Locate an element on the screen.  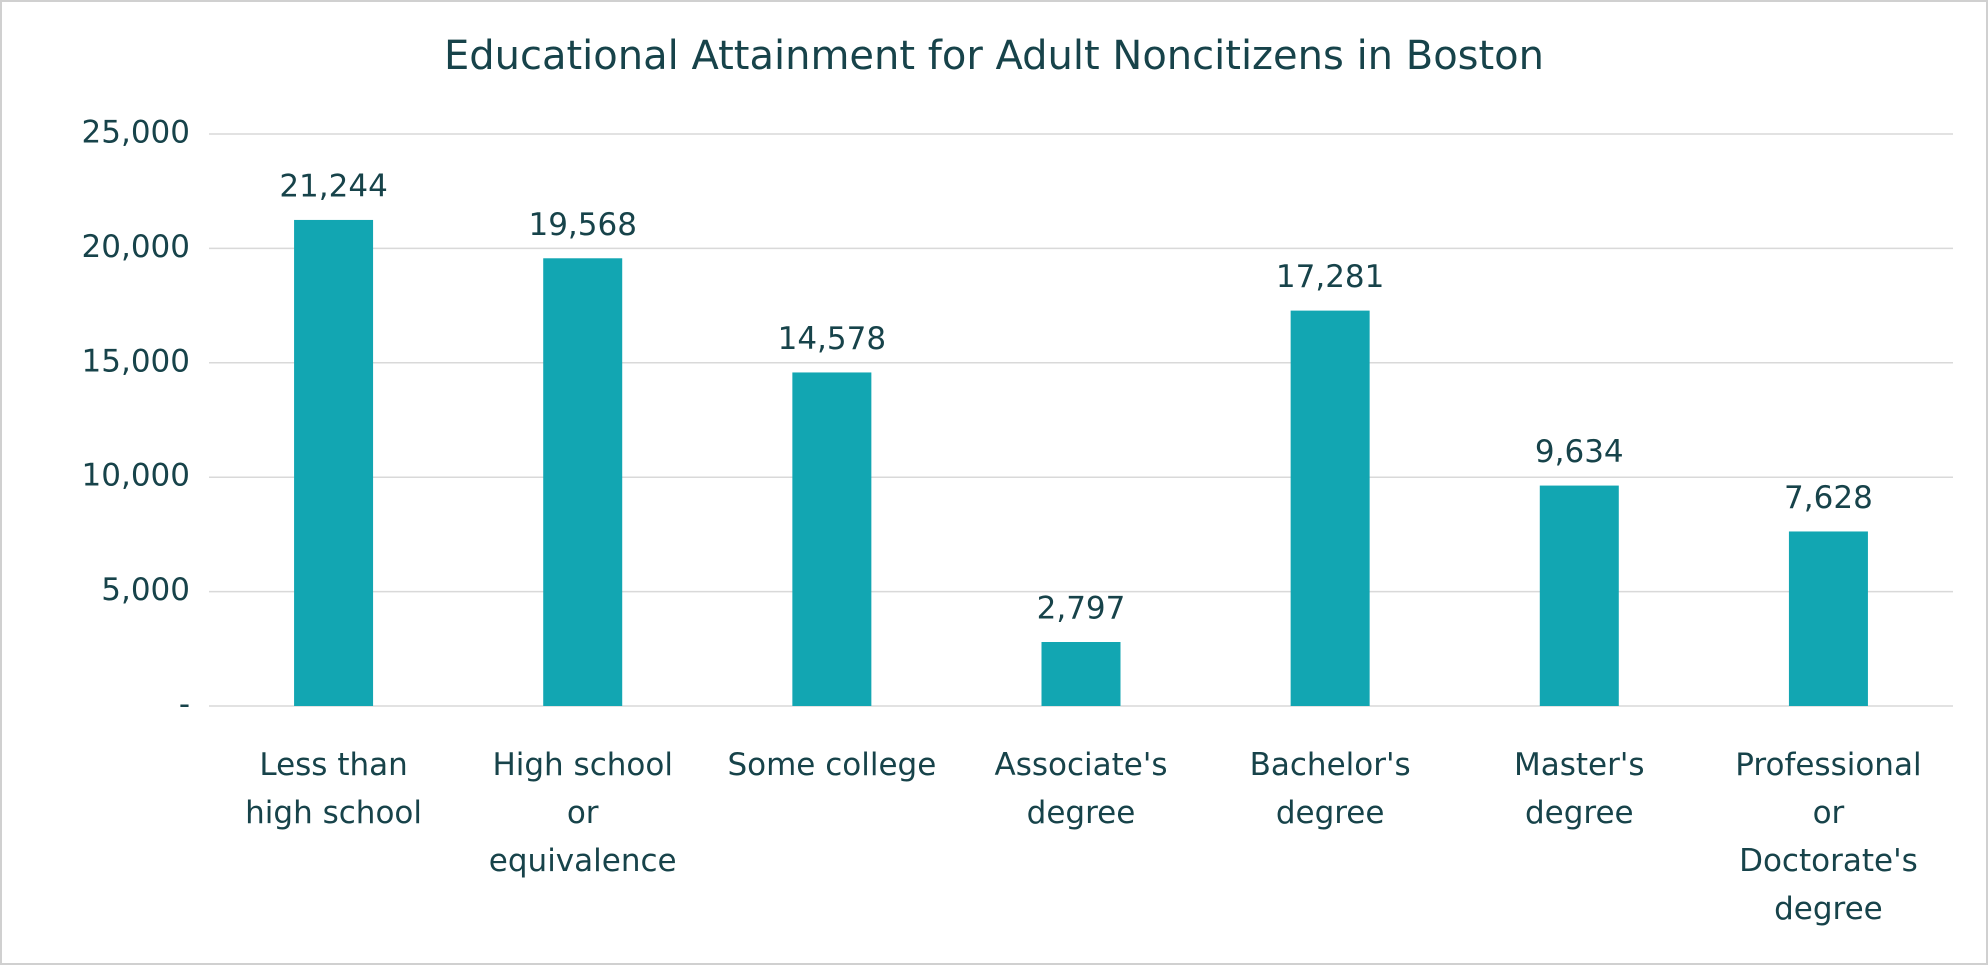
x-tick-label: Professional or Doctorate's degree is located at coordinates (1828, 837).